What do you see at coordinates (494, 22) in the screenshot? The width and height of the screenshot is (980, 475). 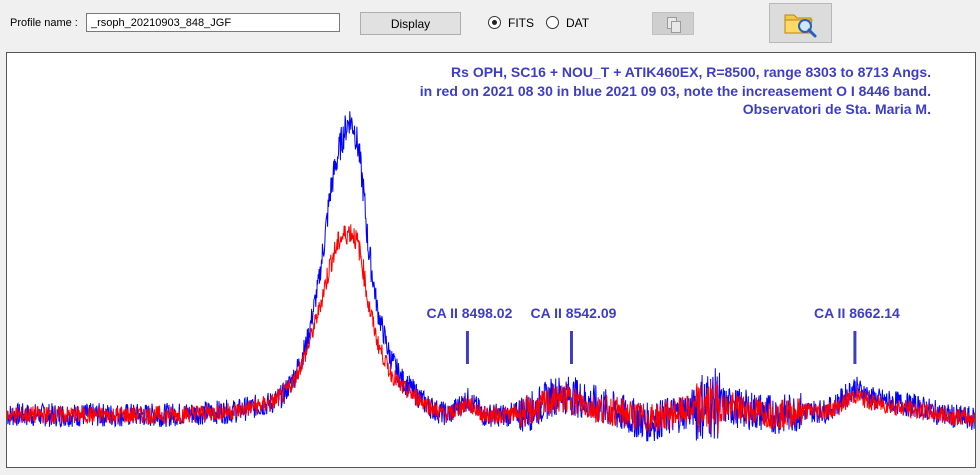 I see `fits-radio` at bounding box center [494, 22].